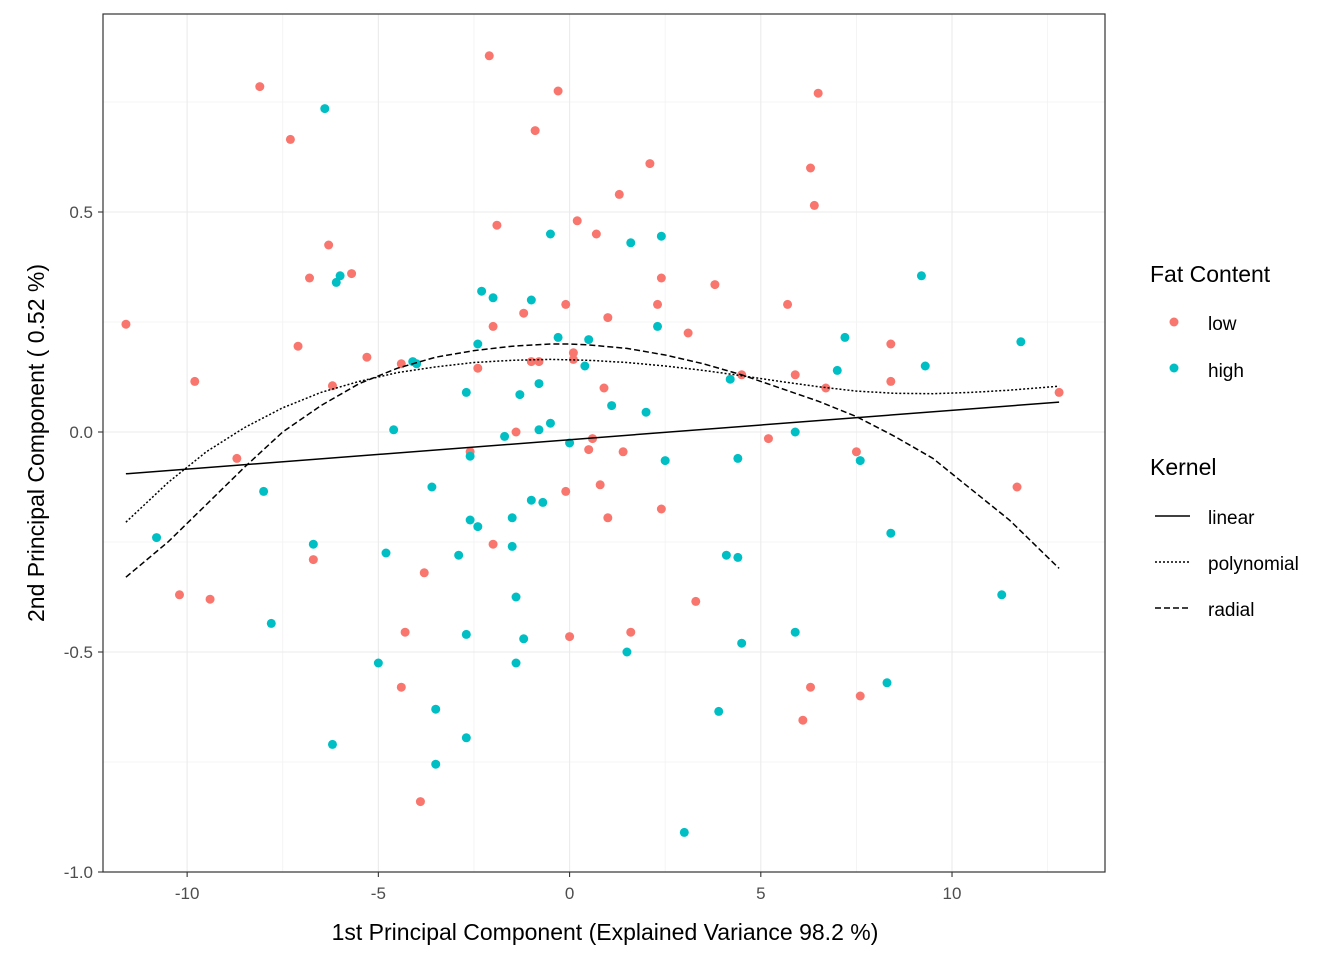 Image resolution: width=1344 pixels, height=960 pixels. Describe the element at coordinates (569, 893) in the screenshot. I see `x-tick-label: 0` at that location.